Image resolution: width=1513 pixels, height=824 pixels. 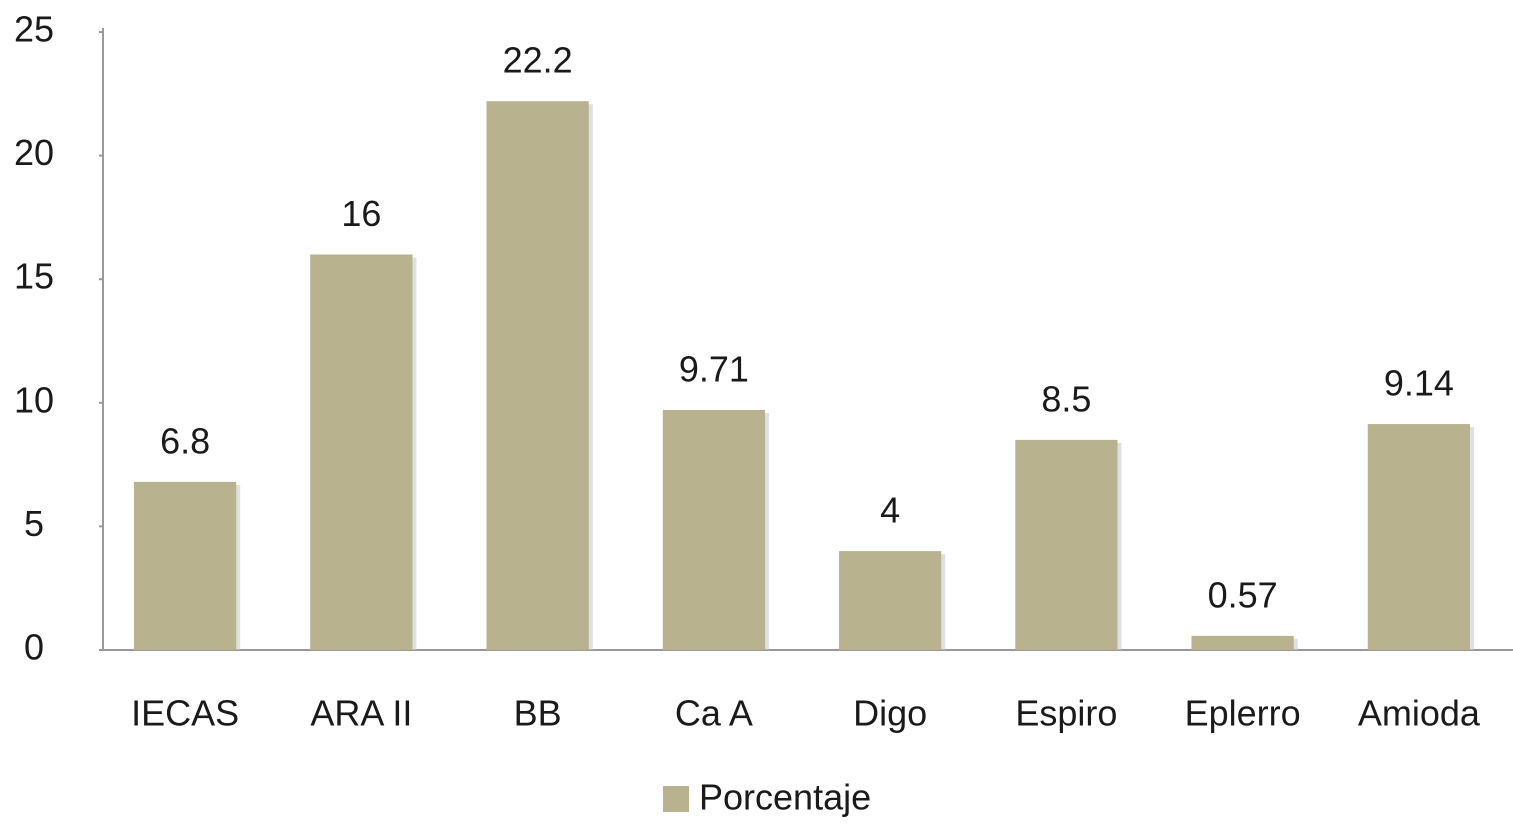 What do you see at coordinates (538, 713) in the screenshot?
I see `x-tick-label: BB` at bounding box center [538, 713].